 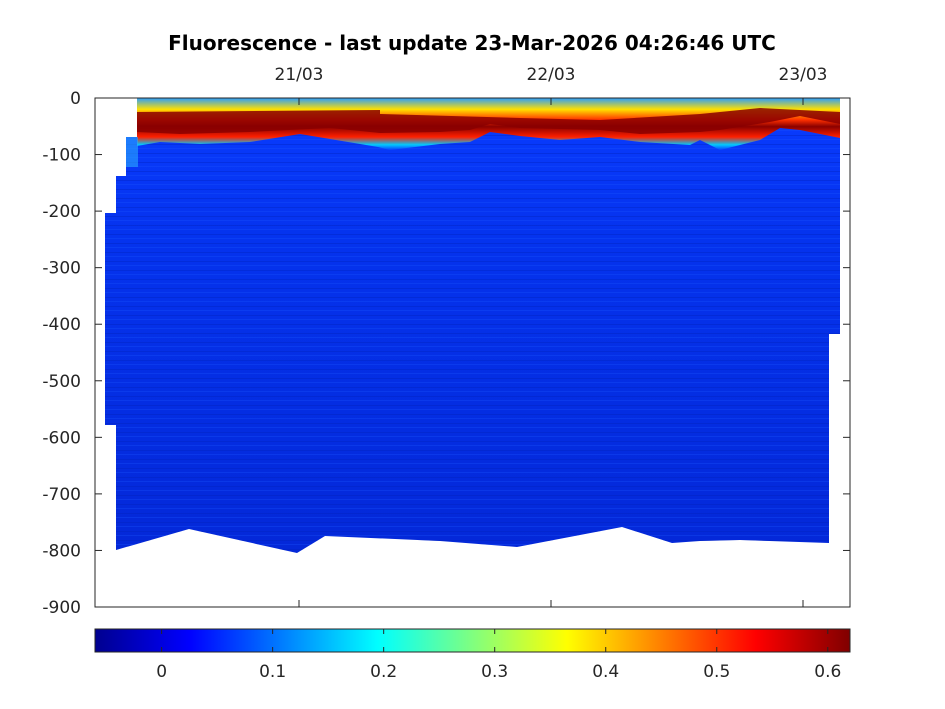 I want to click on x-tick-label: 21/03, so click(x=299, y=75).